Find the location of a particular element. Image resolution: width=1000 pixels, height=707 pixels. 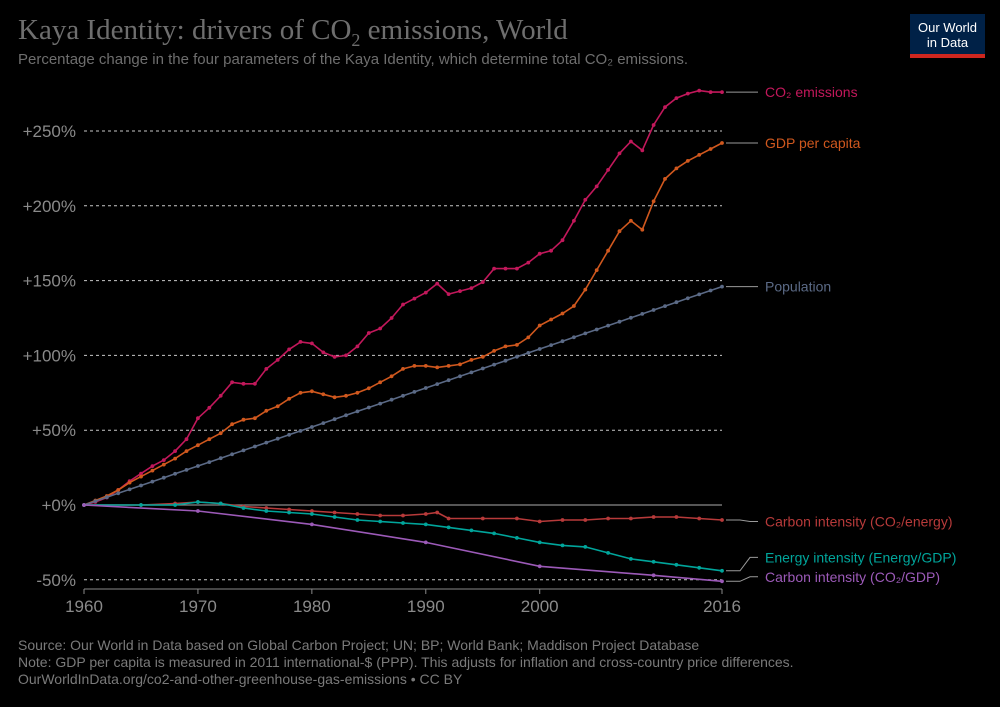

y-tick-label: +250% is located at coordinates (49, 131).